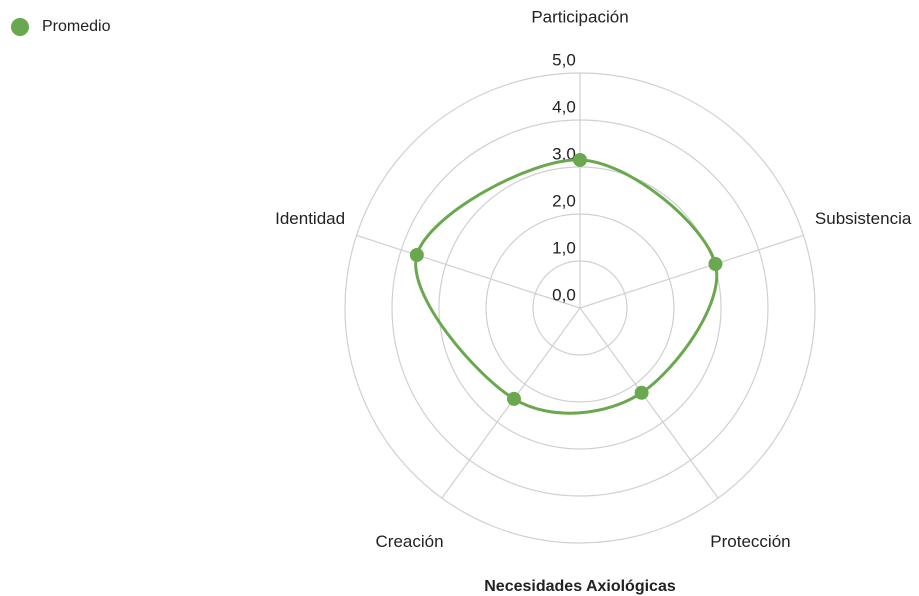  I want to click on legend-marker, so click(20, 27).